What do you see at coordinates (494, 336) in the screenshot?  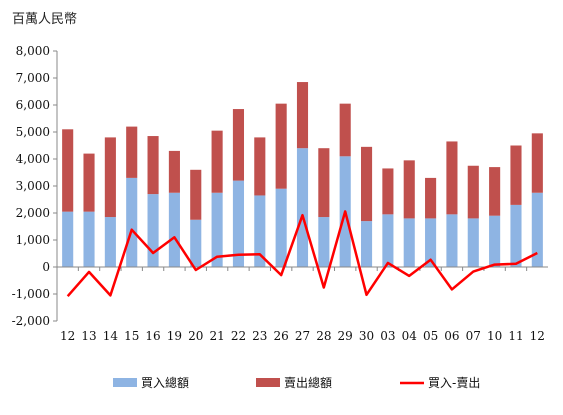 I see `x-tick-label: 10` at bounding box center [494, 336].